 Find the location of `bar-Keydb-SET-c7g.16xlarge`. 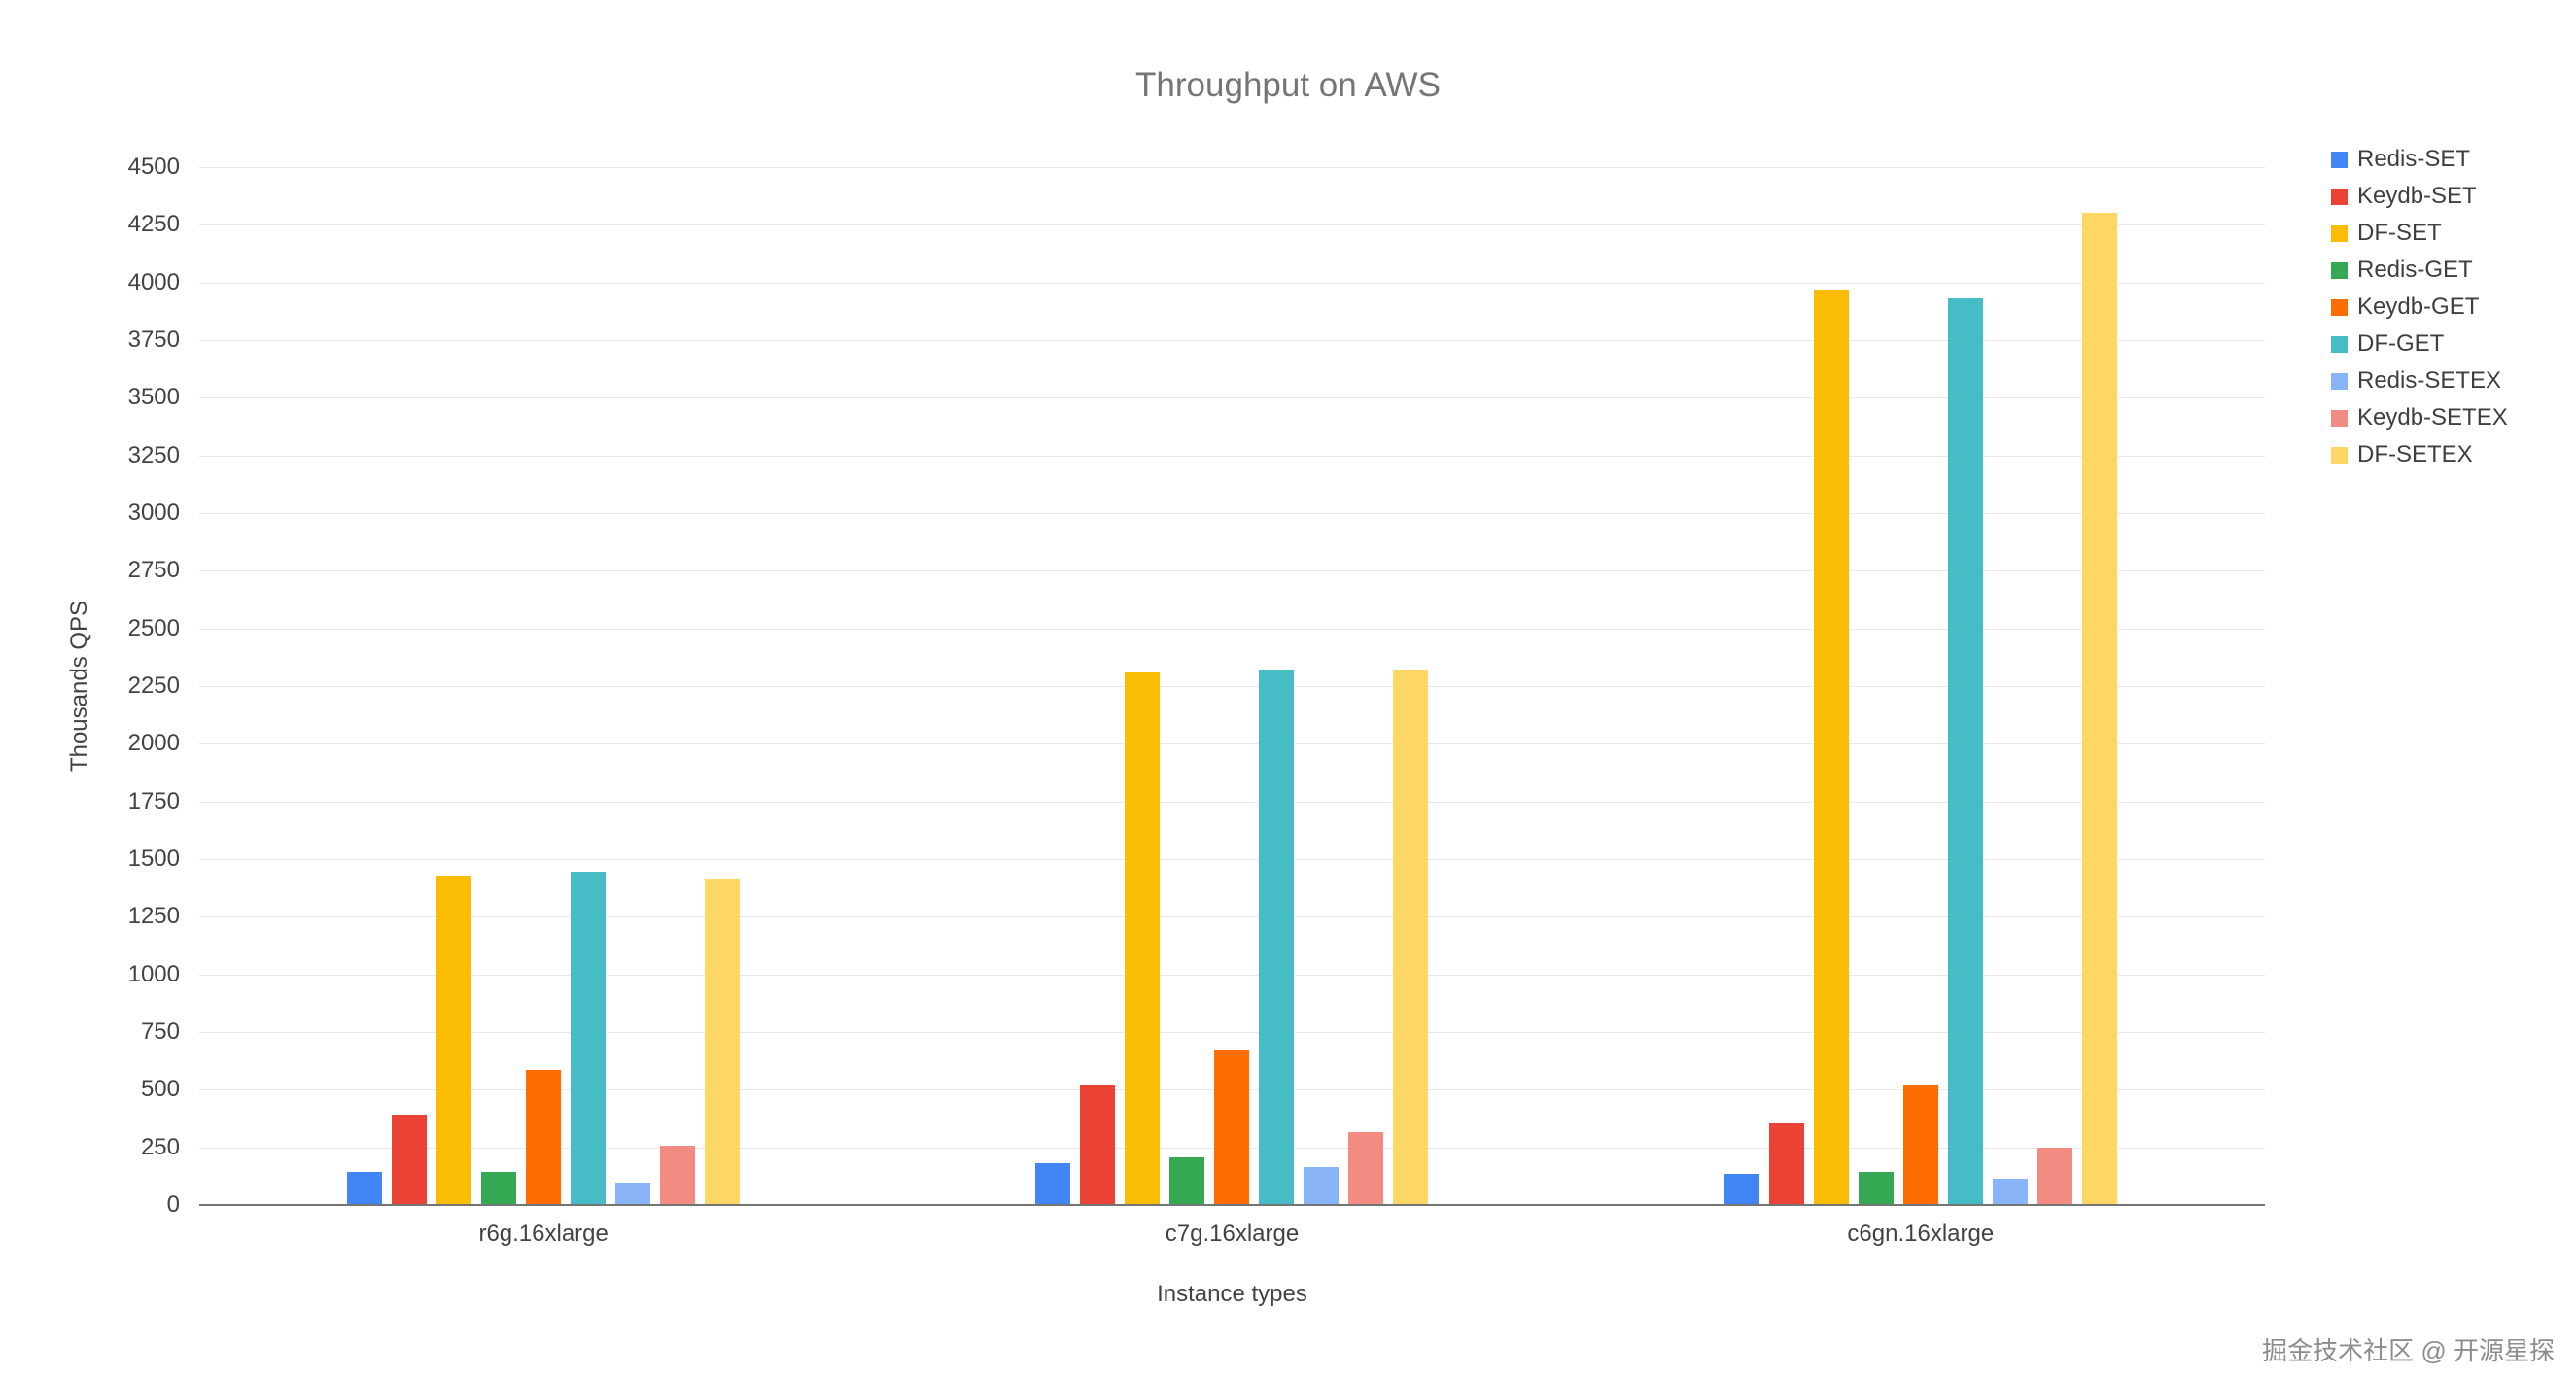

bar-Keydb-SET-c7g.16xlarge is located at coordinates (1098, 1144).